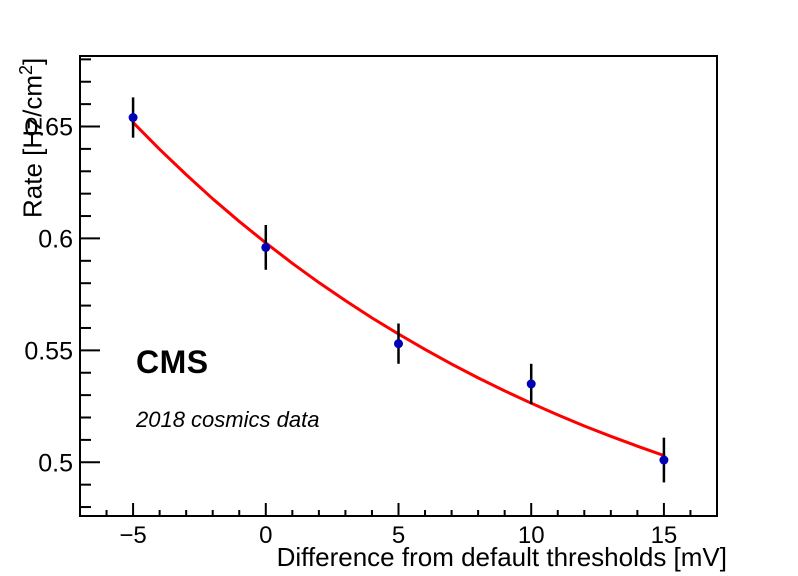 The width and height of the screenshot is (798, 576). What do you see at coordinates (26, 69) in the screenshot?
I see `y-axis-title-superscript: 2` at bounding box center [26, 69].